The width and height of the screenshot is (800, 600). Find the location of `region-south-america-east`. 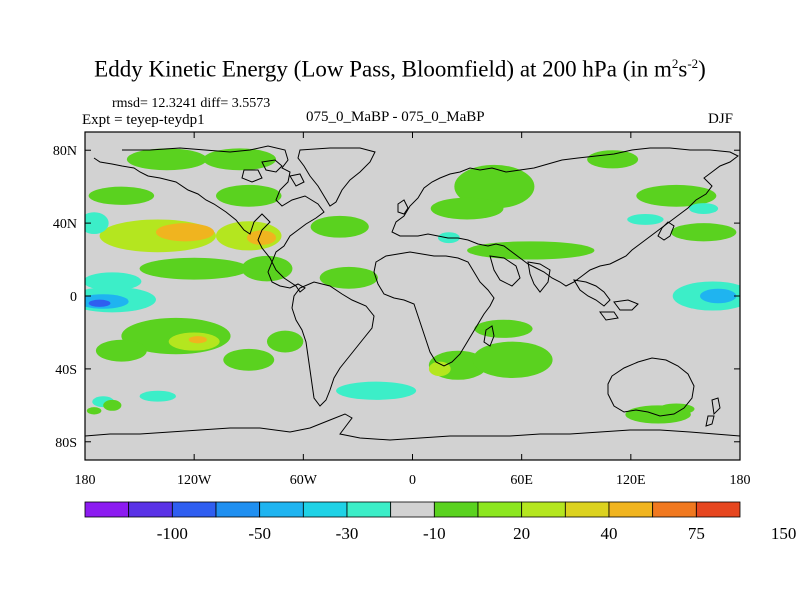

region-south-america-east is located at coordinates (285, 341).